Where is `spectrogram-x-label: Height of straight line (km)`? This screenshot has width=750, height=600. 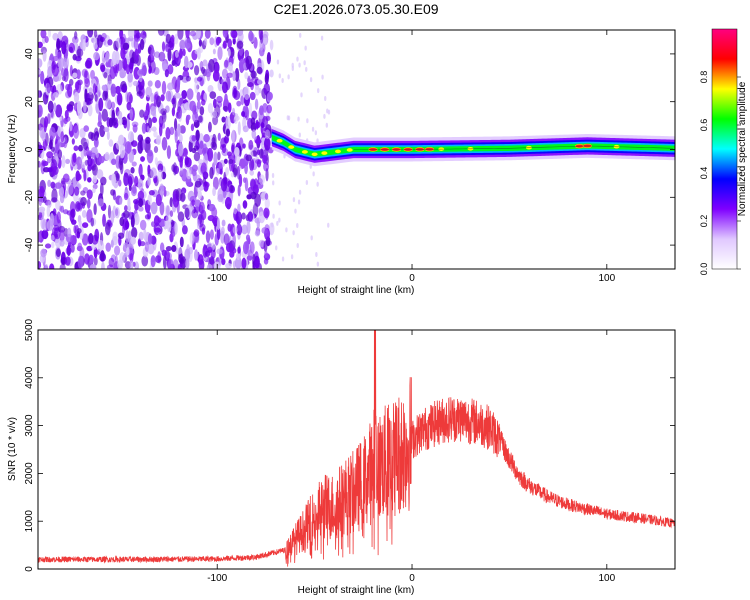
spectrogram-x-label: Height of straight line (km) is located at coordinates (356, 290).